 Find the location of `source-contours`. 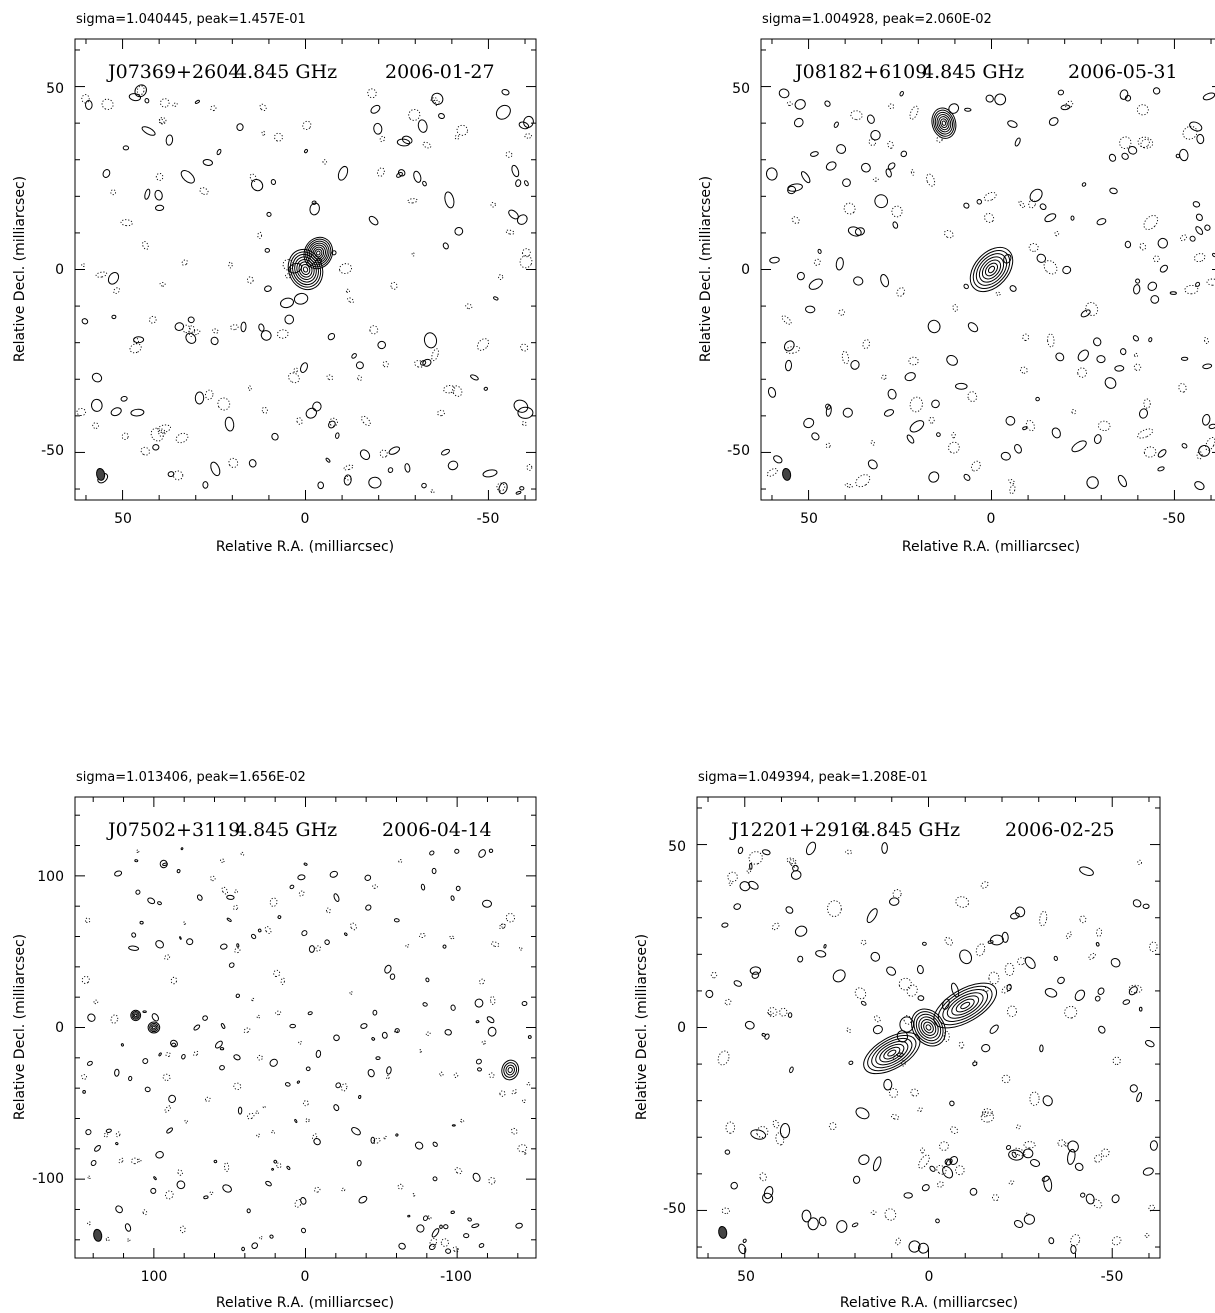

source-contours is located at coordinates (325, 1045).